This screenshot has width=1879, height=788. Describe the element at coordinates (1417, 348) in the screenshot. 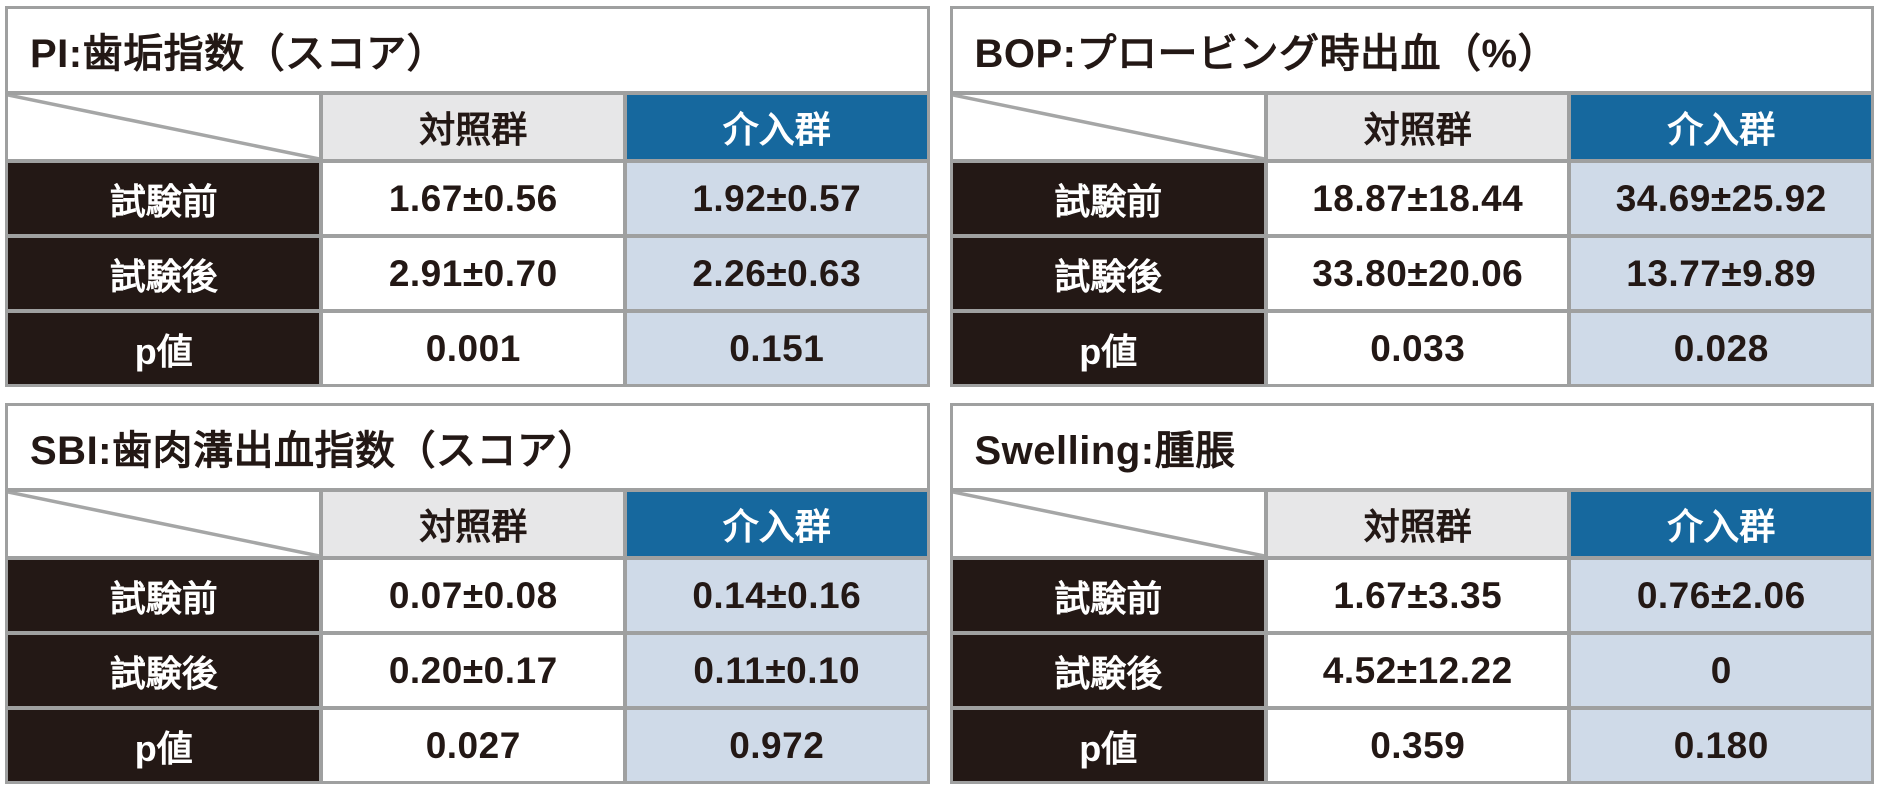

I see `value-pvalue-control: 0.033` at that location.